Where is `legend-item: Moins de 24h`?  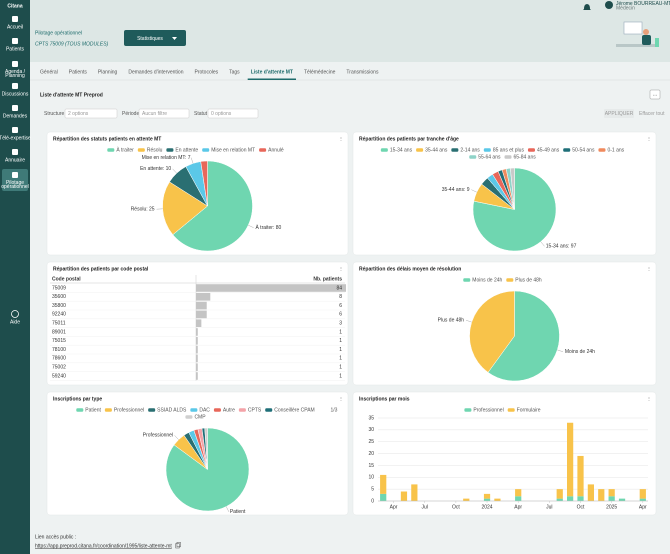
legend-item: Moins de 24h is located at coordinates (483, 280).